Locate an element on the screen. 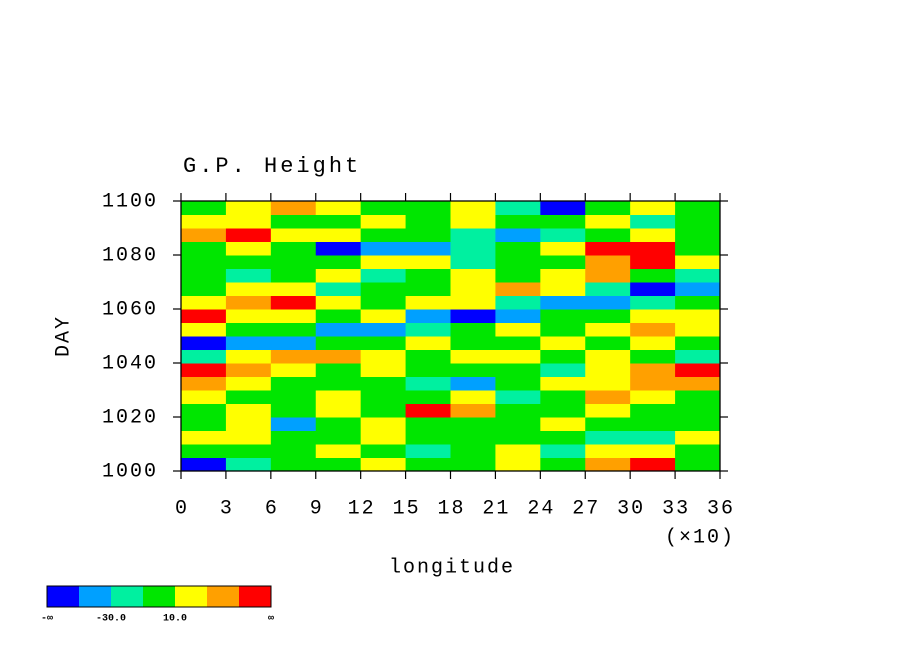  y-tick-label: 1040 is located at coordinates (130, 363).